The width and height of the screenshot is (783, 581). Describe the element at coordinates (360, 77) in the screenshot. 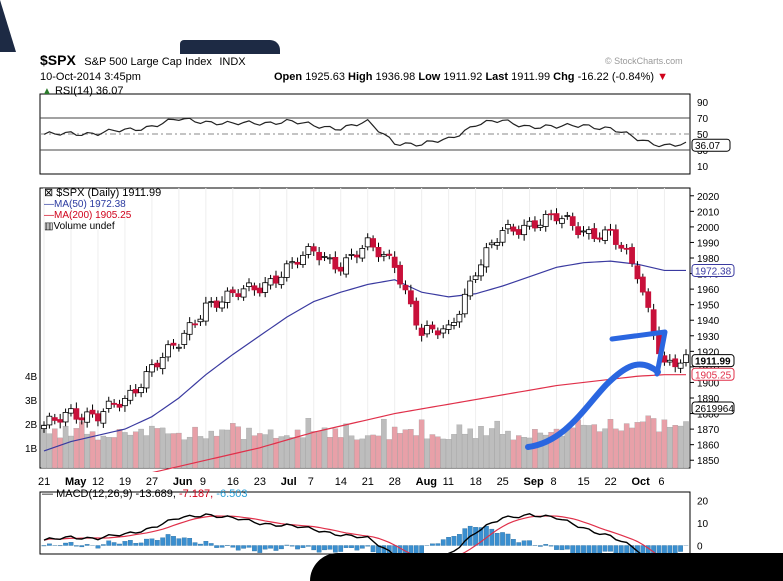

I see `high-label: High` at that location.